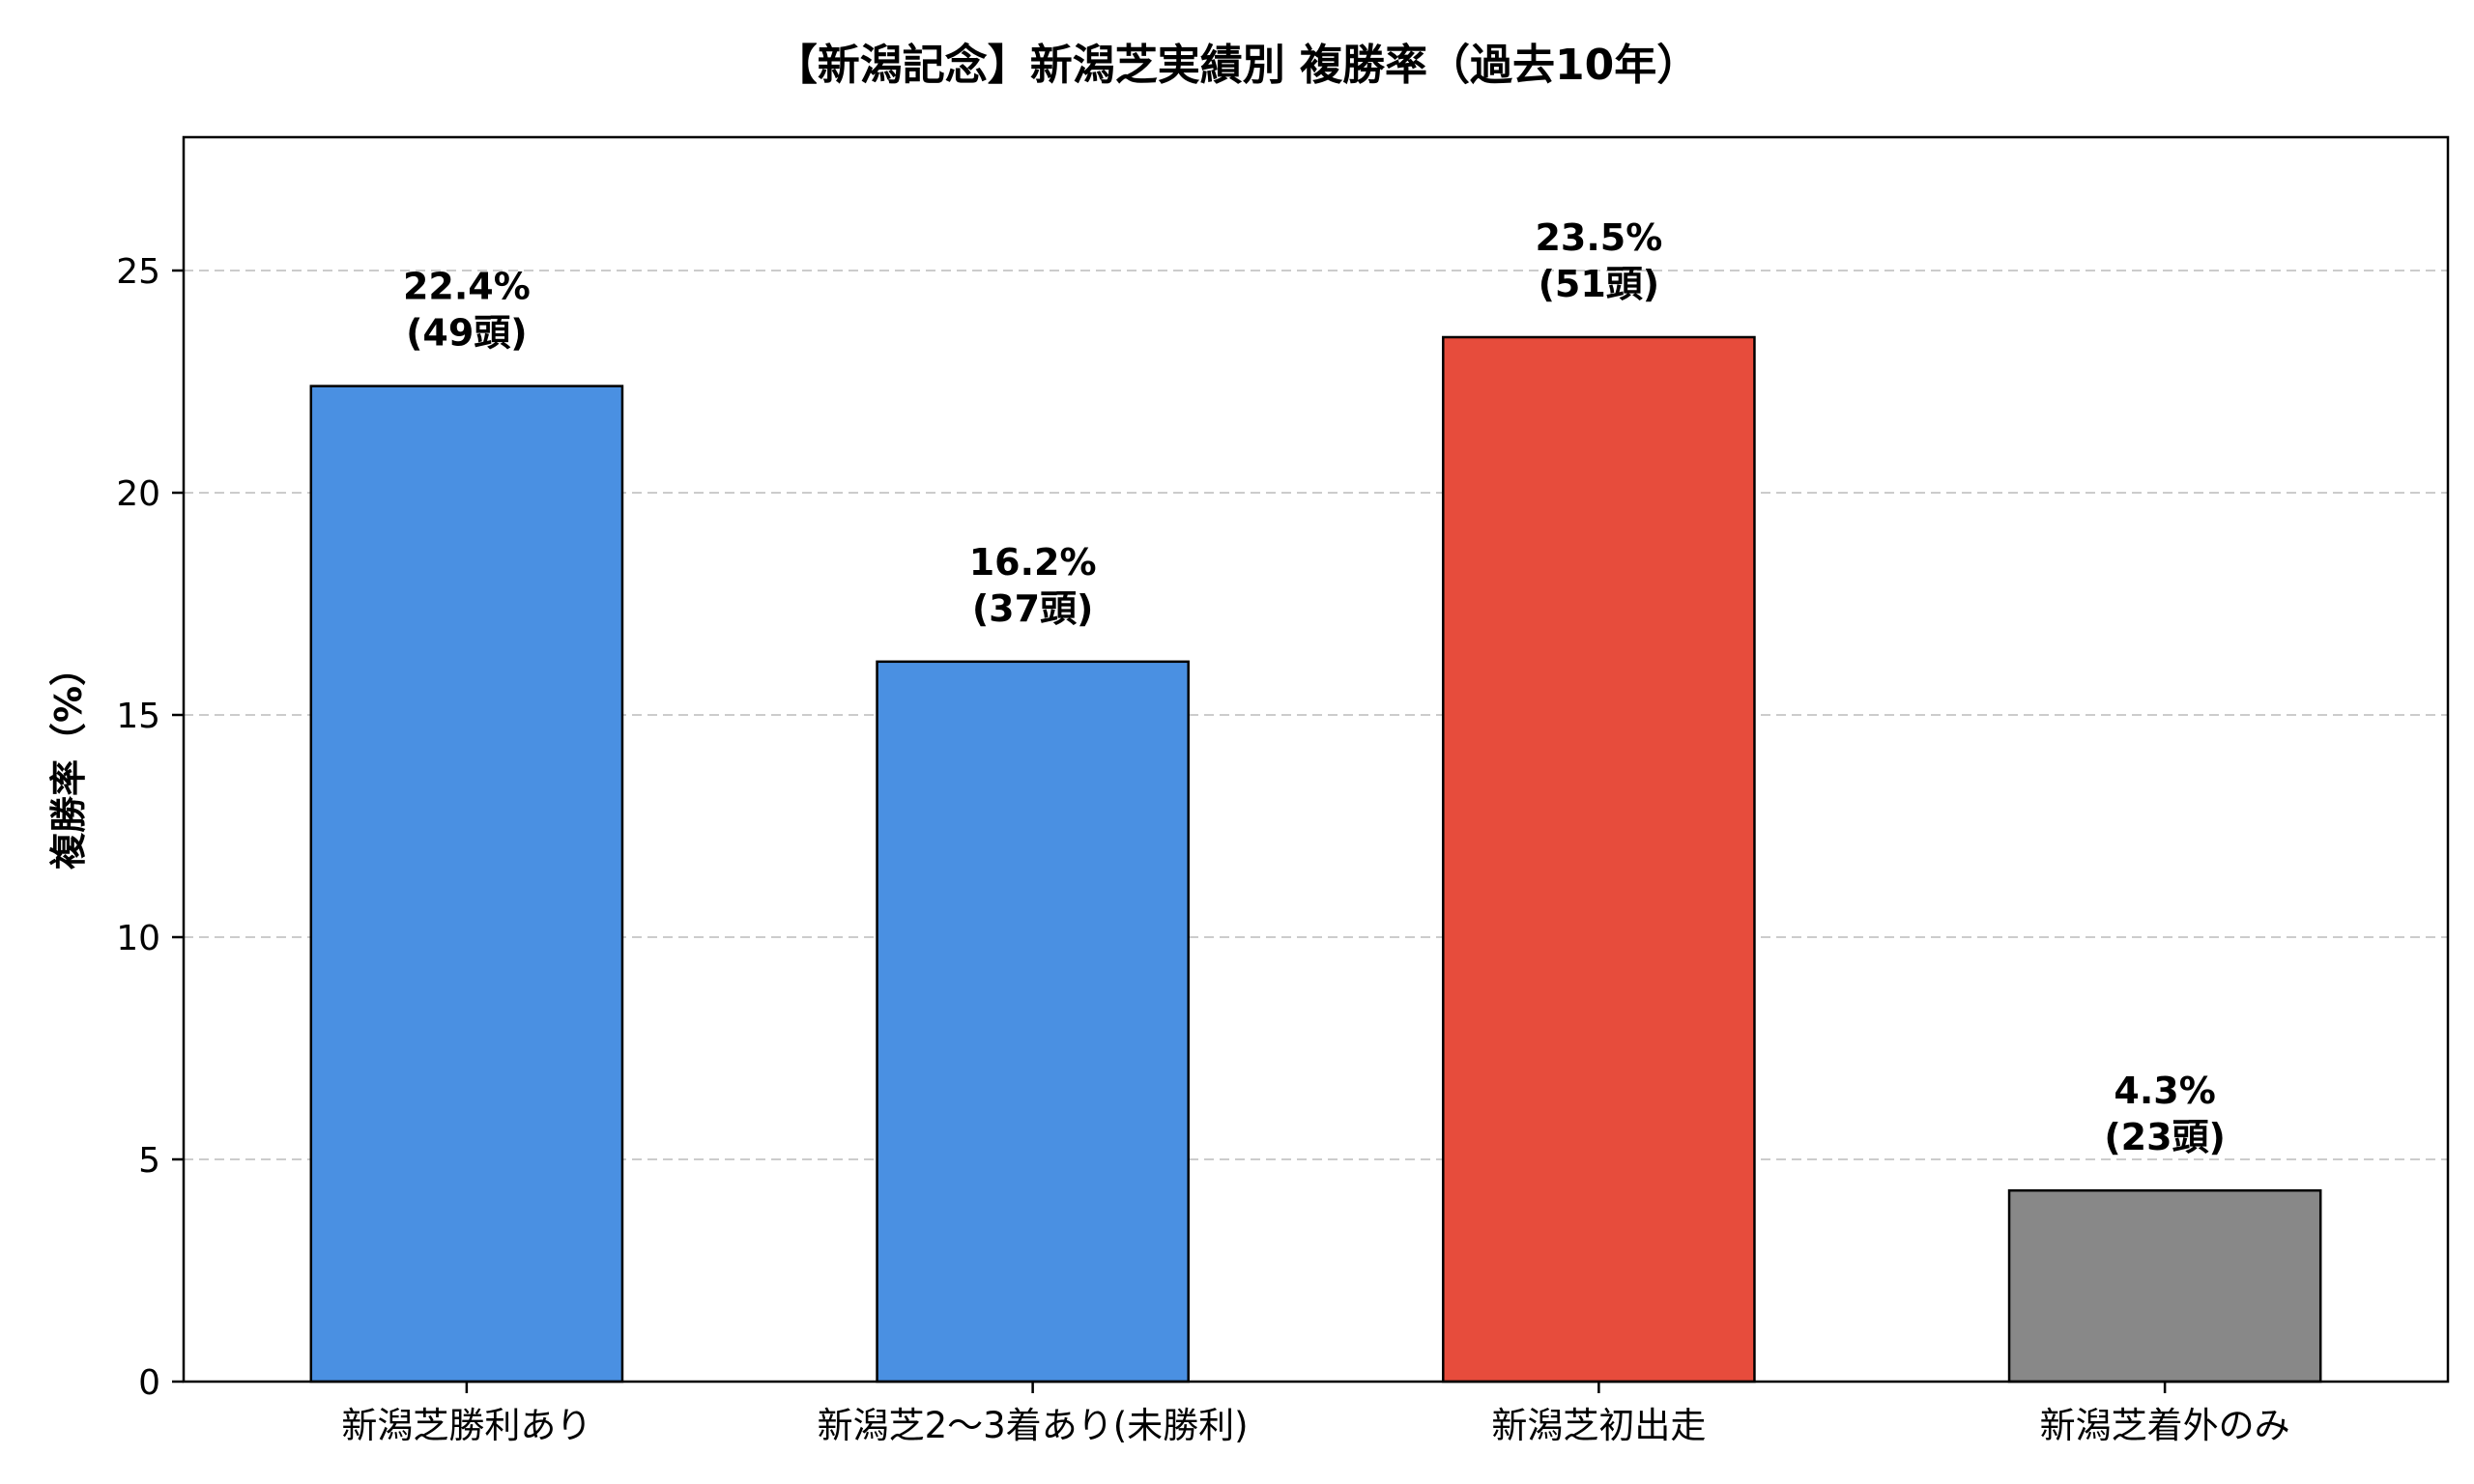  What do you see at coordinates (149, 1383) in the screenshot?
I see `y-tick-label: 0` at bounding box center [149, 1383].